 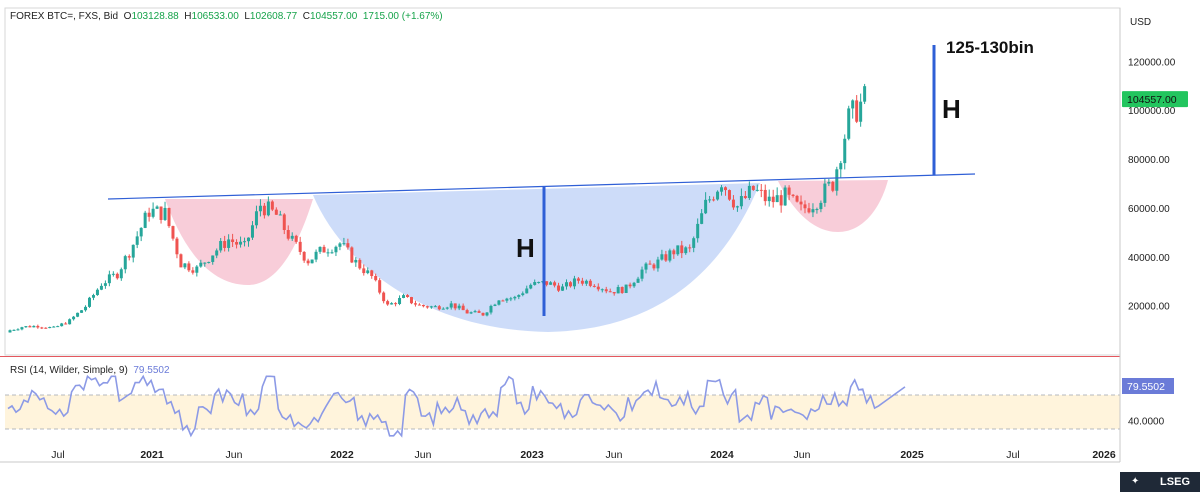 What do you see at coordinates (532, 455) in the screenshot?
I see `time-tick-label: 2023` at bounding box center [532, 455].